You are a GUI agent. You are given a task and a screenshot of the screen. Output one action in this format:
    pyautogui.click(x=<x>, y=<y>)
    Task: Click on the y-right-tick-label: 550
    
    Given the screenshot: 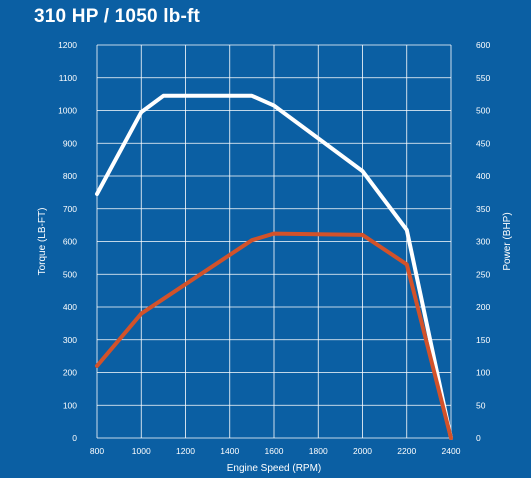 What is the action you would take?
    pyautogui.click(x=483, y=78)
    